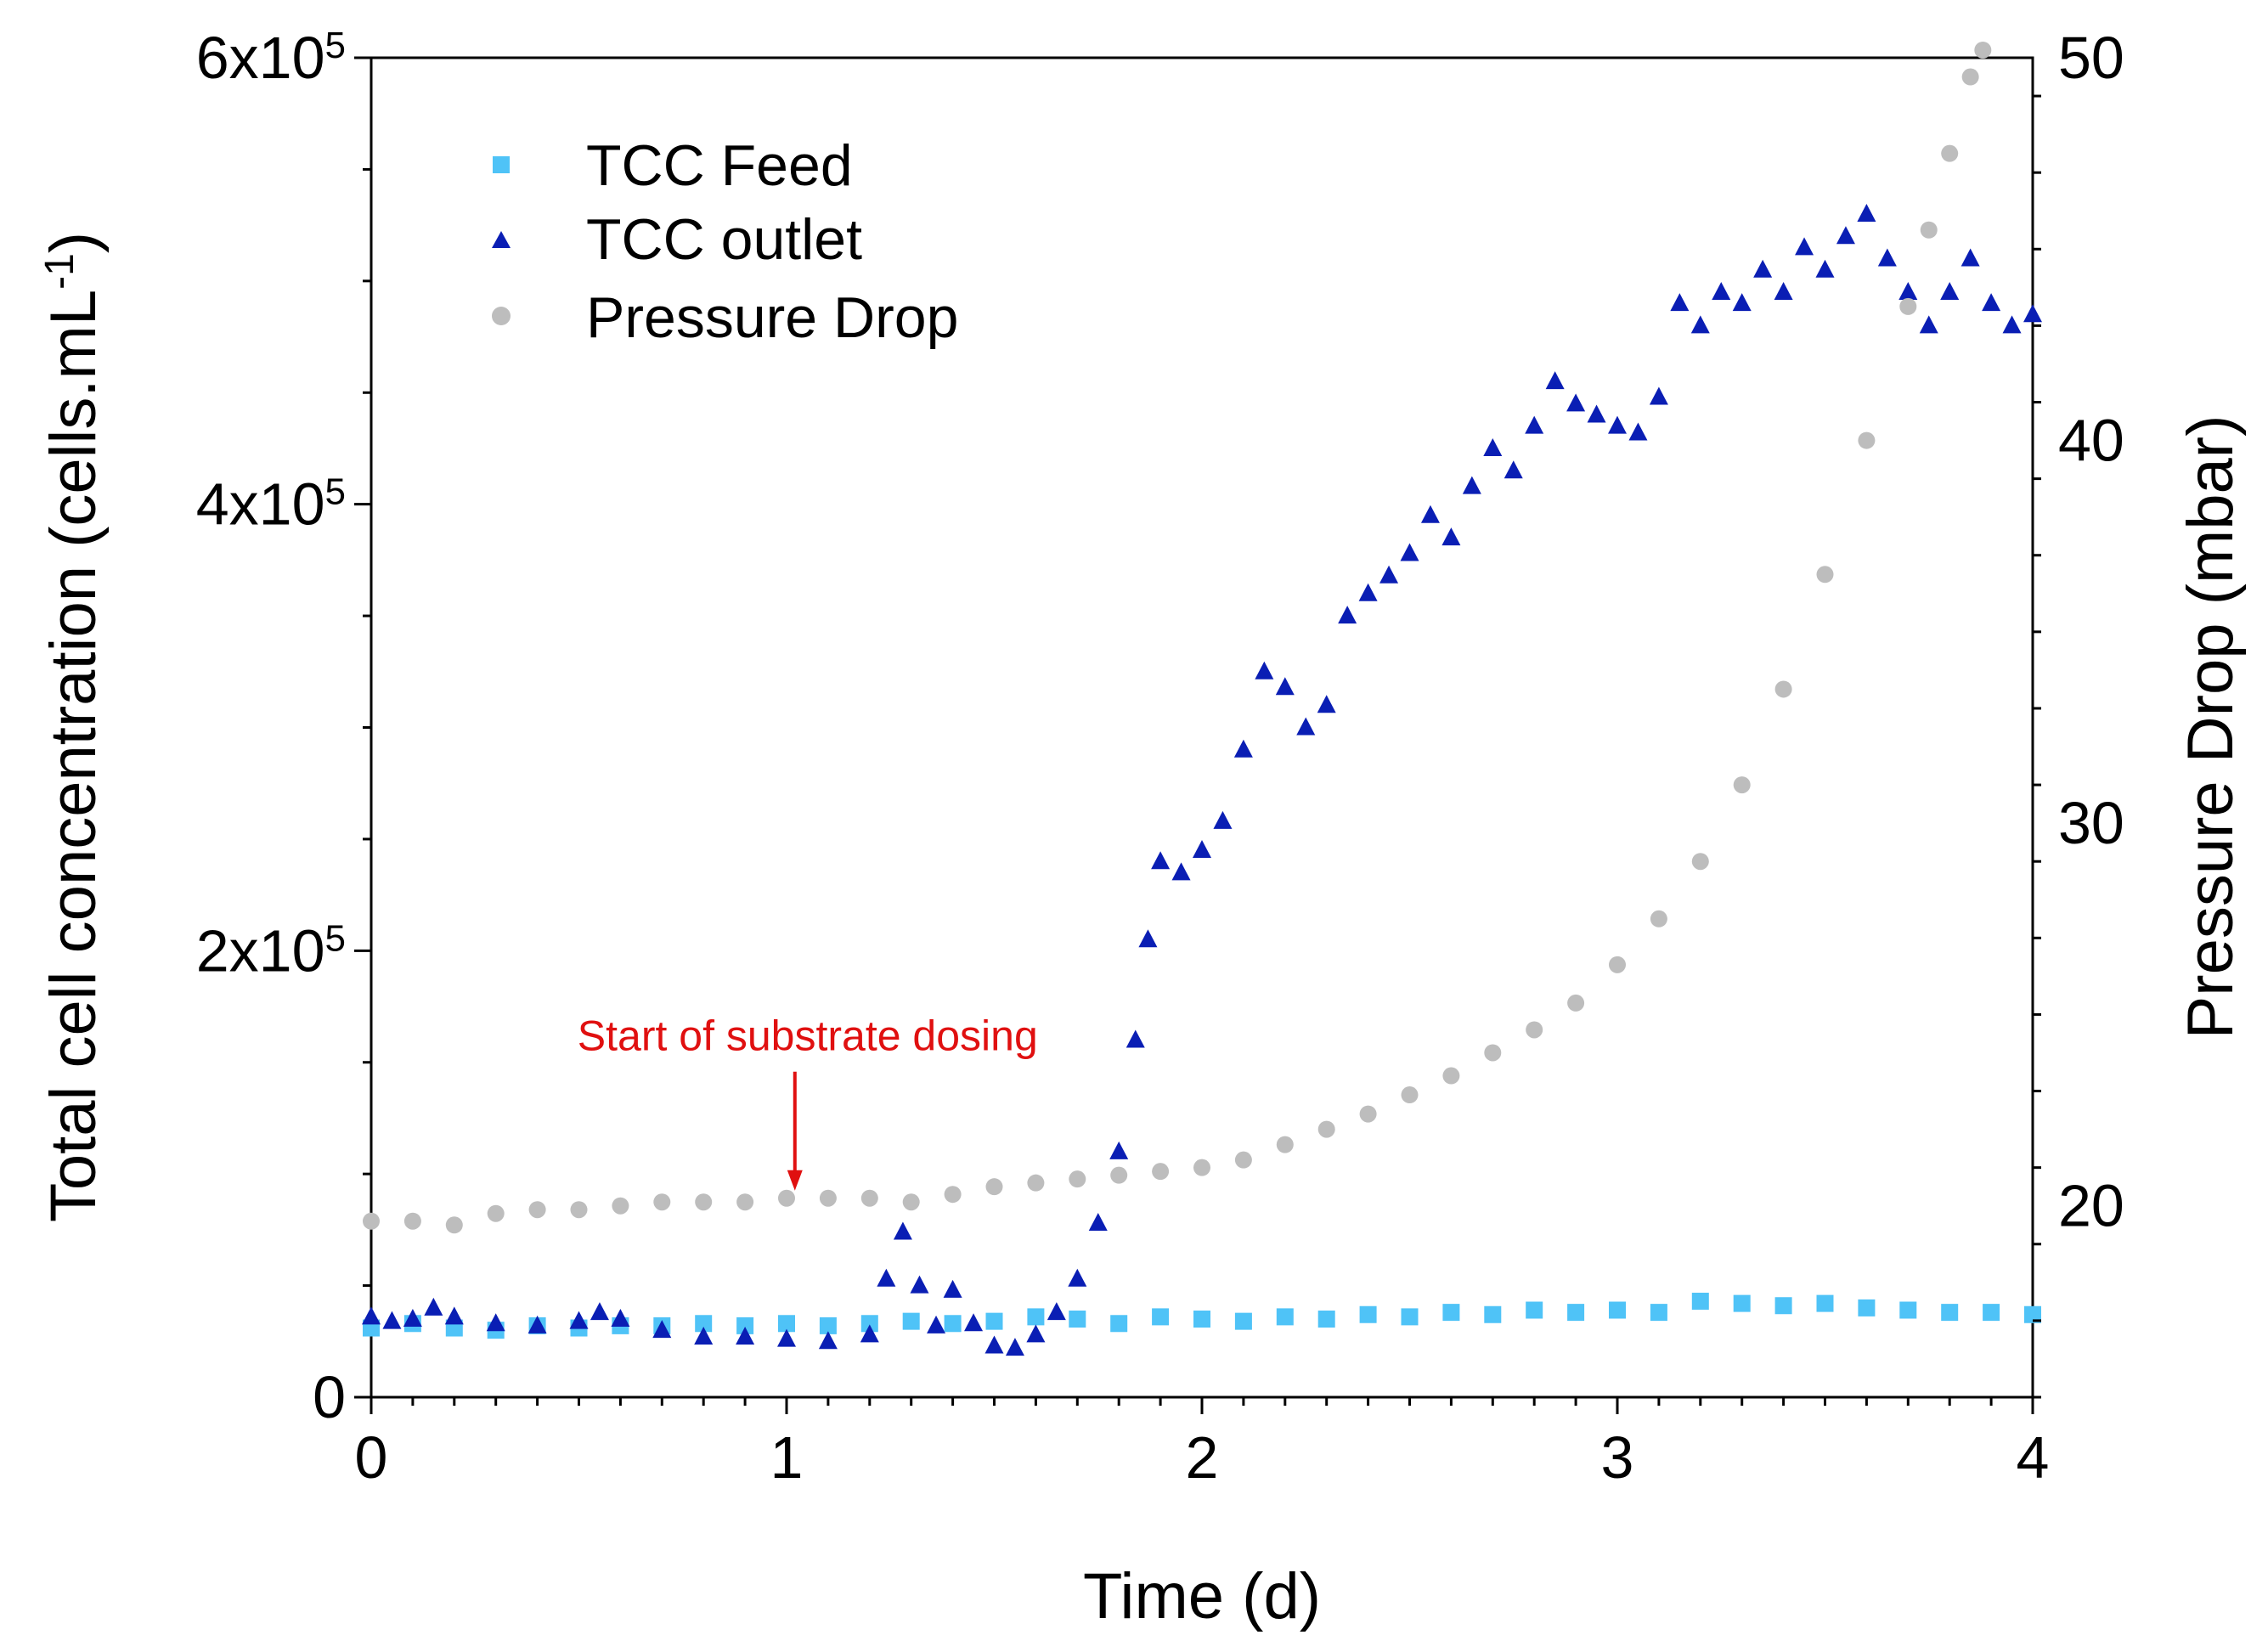  What do you see at coordinates (808, 1101) in the screenshot?
I see `annotation: Start of substrate dosing` at bounding box center [808, 1101].